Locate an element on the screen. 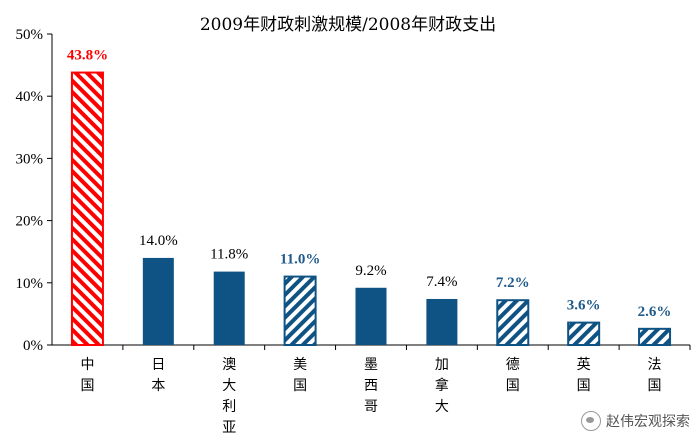 The width and height of the screenshot is (696, 437). watermark-text: 赵伟宏观探索 is located at coordinates (648, 422).